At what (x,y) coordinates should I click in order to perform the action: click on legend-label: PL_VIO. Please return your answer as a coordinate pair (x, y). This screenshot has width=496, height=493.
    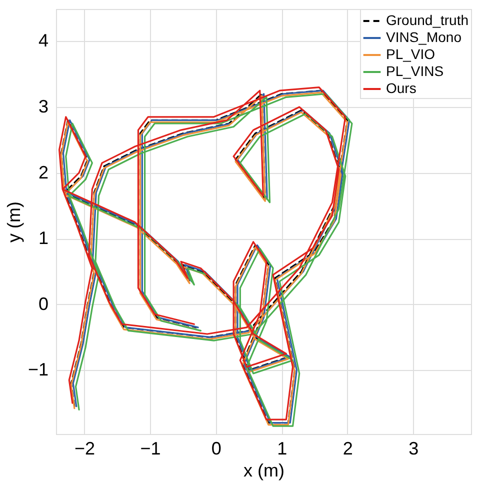
    Looking at the image, I should click on (411, 54).